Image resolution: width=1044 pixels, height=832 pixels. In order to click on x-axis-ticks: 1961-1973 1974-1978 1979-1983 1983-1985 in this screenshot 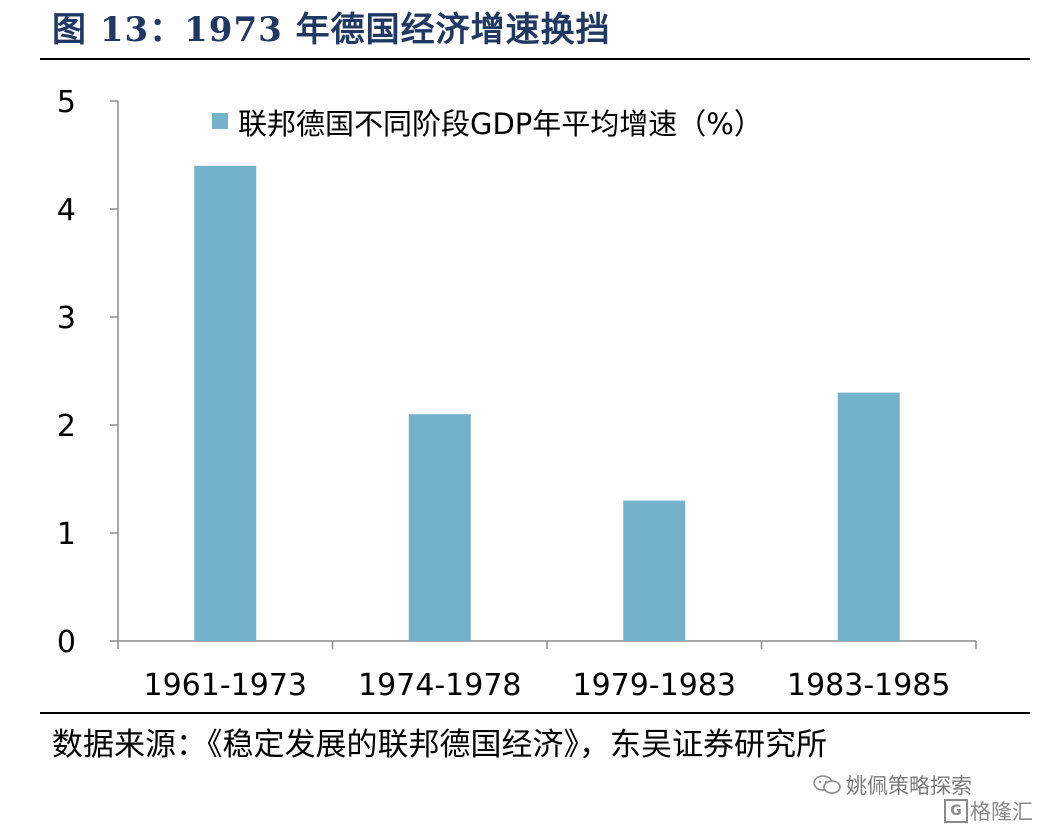, I will do `click(547, 672)`.